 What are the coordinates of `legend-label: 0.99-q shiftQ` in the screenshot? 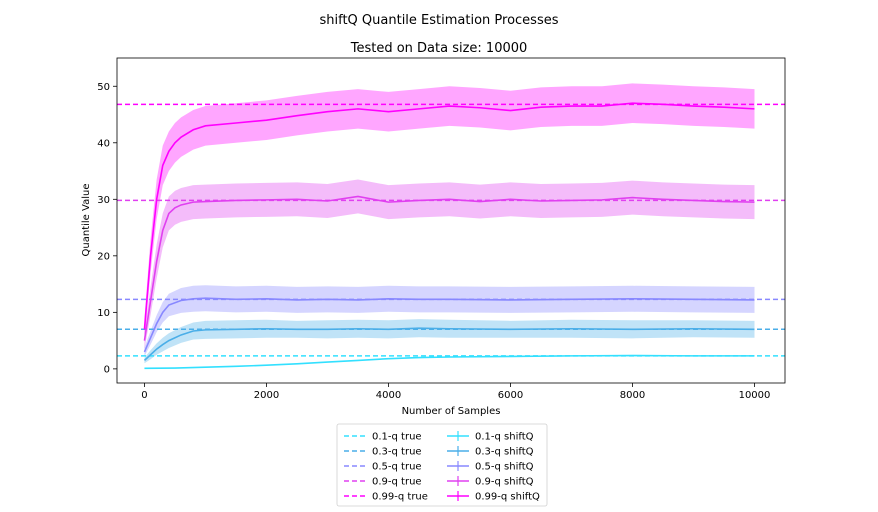 It's located at (507, 497).